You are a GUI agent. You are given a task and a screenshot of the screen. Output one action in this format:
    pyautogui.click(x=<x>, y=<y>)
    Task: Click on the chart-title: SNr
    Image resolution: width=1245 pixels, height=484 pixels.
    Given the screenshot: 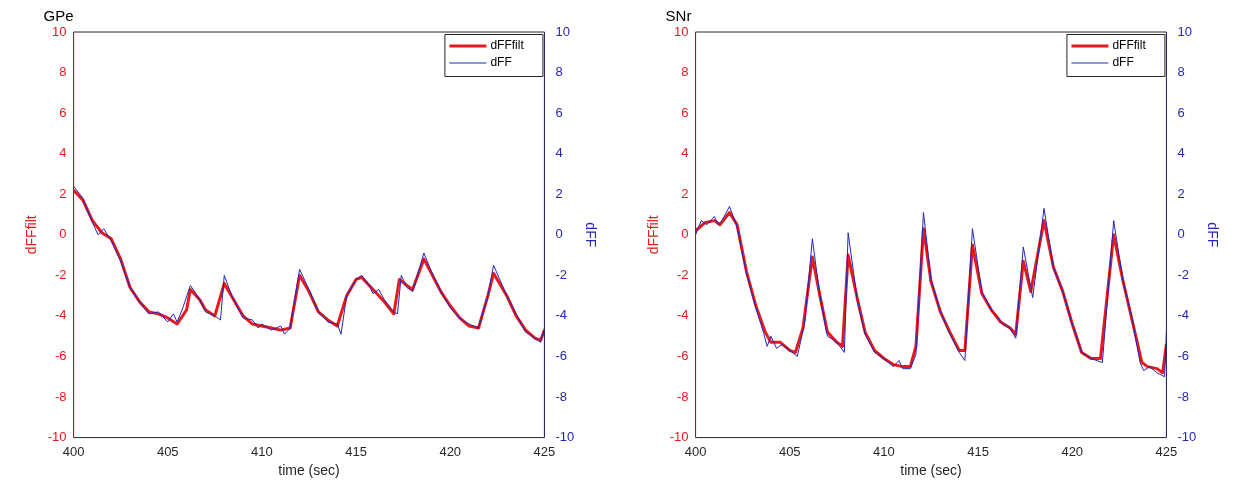 What is the action you would take?
    pyautogui.click(x=678, y=15)
    